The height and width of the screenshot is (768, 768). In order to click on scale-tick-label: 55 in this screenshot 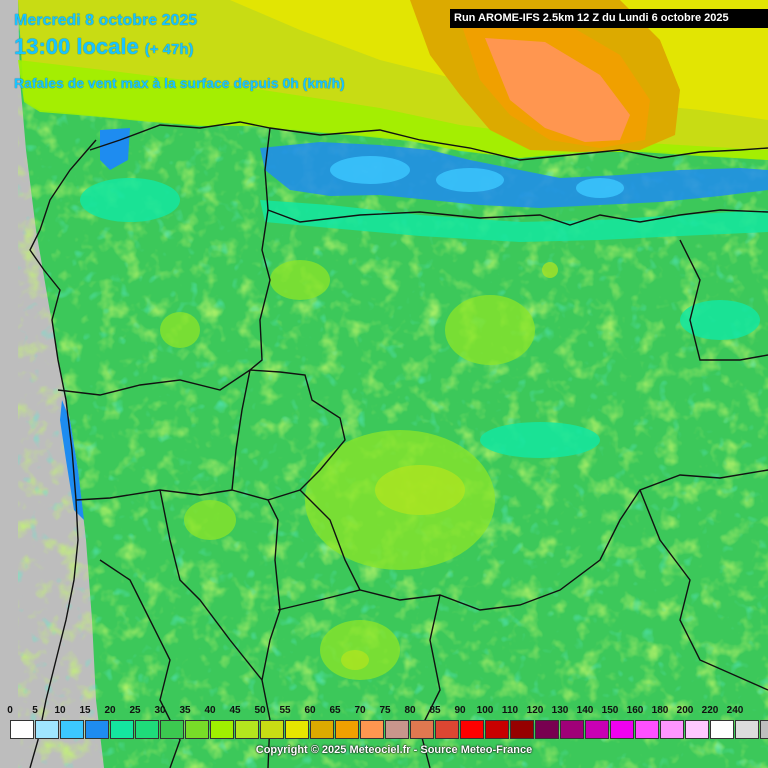, I will do `click(285, 710)`.